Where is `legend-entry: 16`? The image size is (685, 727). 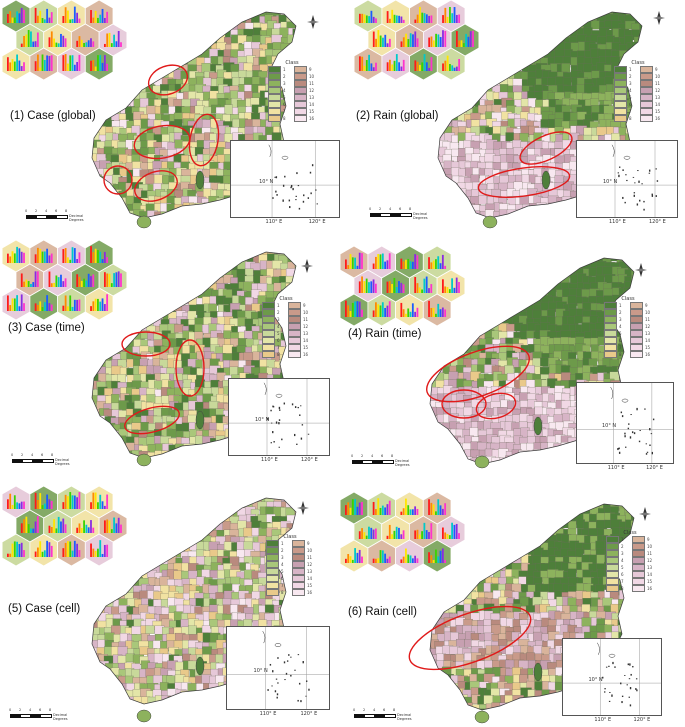 legend-entry: 16 is located at coordinates (643, 588).